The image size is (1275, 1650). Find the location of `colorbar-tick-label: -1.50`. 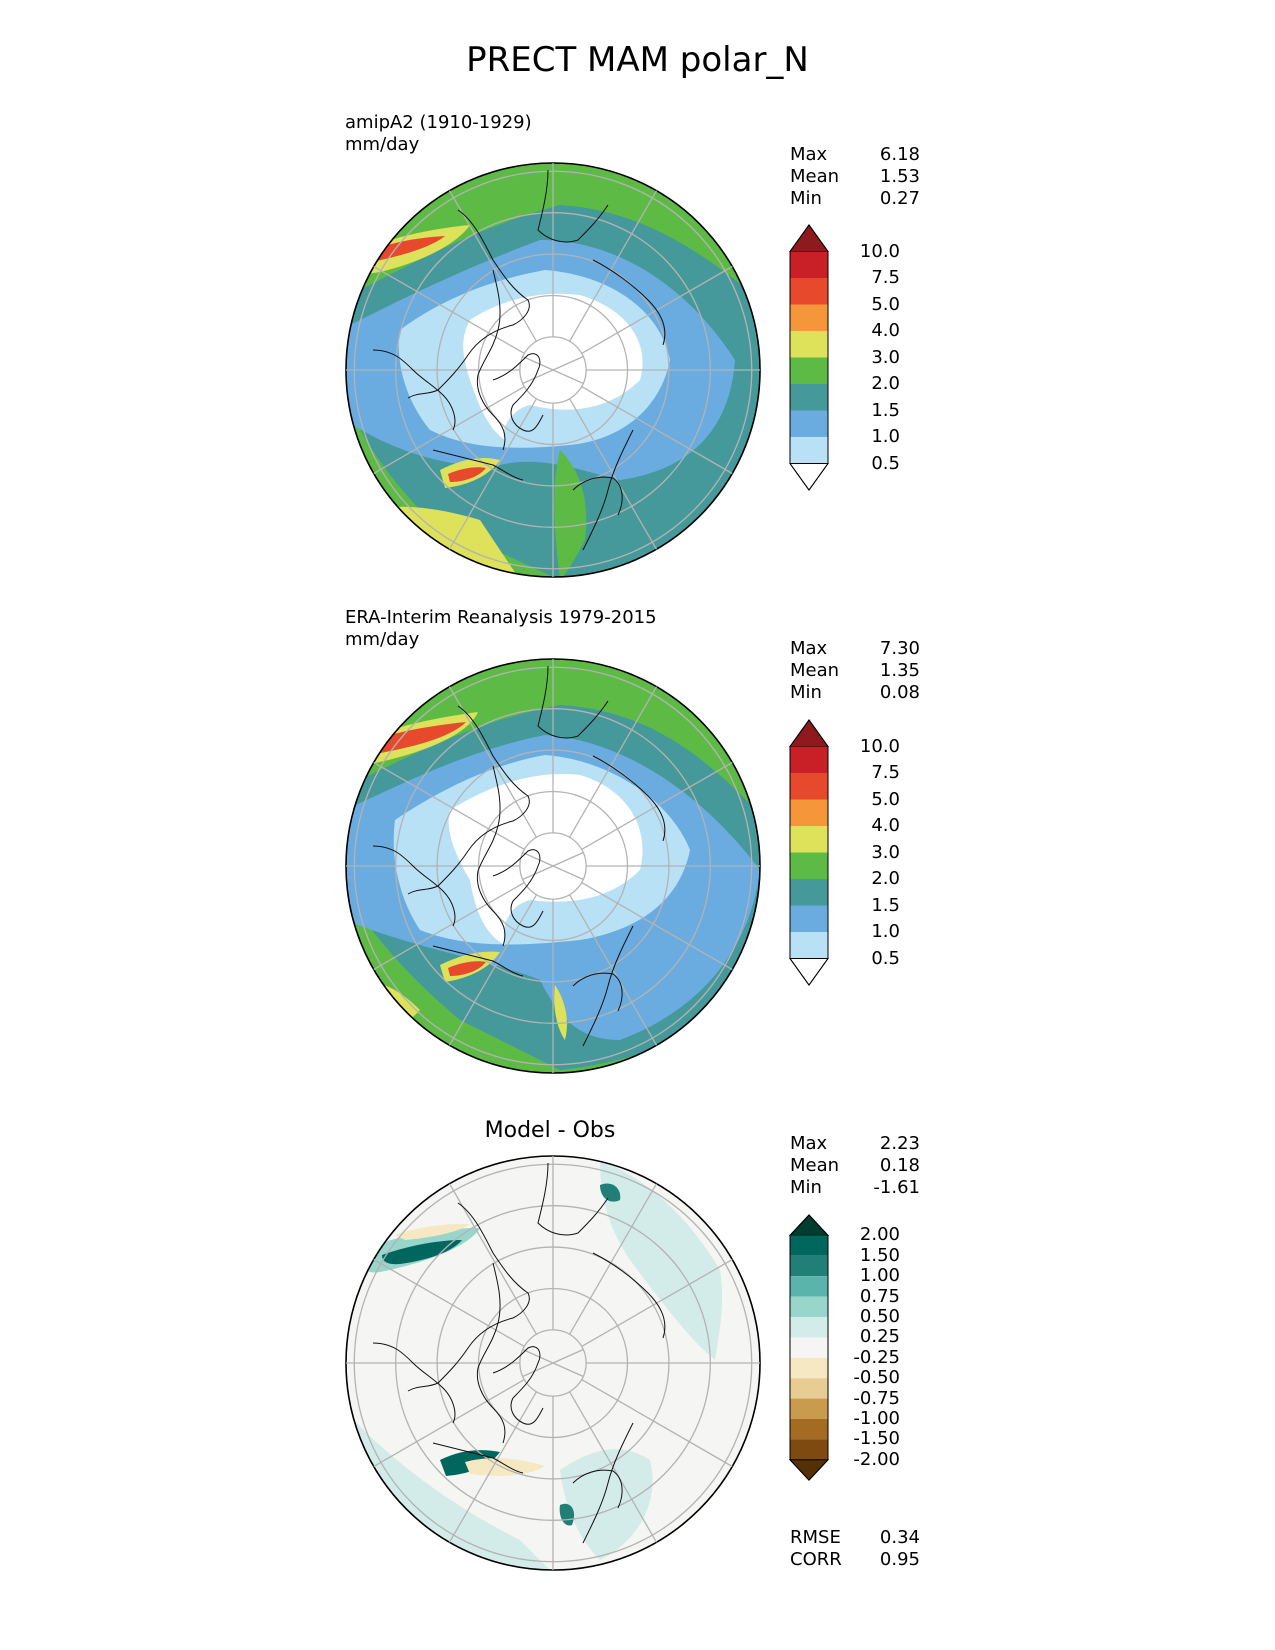

colorbar-tick-label: -1.50 is located at coordinates (876, 1439).